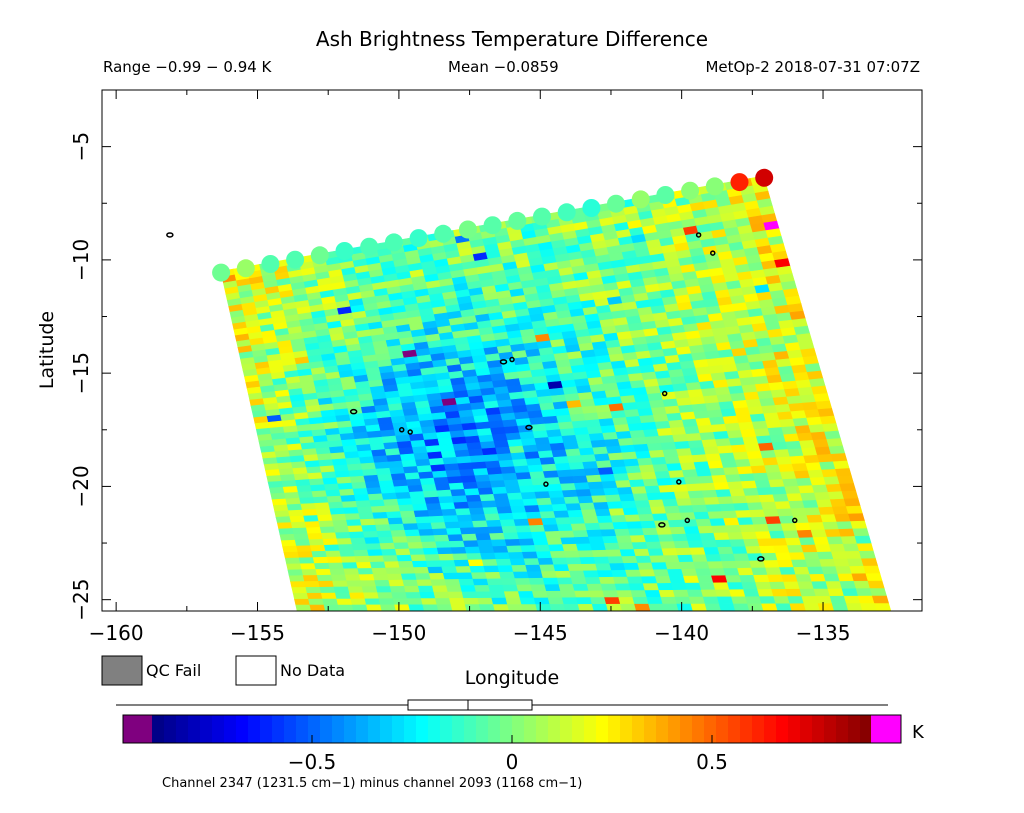  What do you see at coordinates (410, 432) in the screenshot?
I see `island-outline` at bounding box center [410, 432].